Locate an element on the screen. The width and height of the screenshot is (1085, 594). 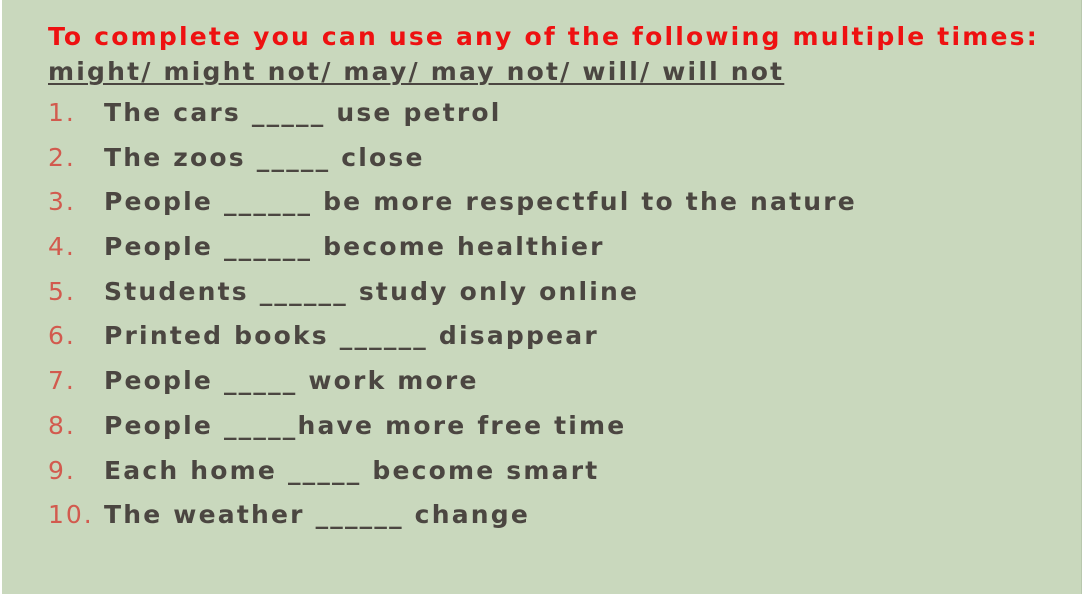
item-number: 6. is located at coordinates (62, 336).